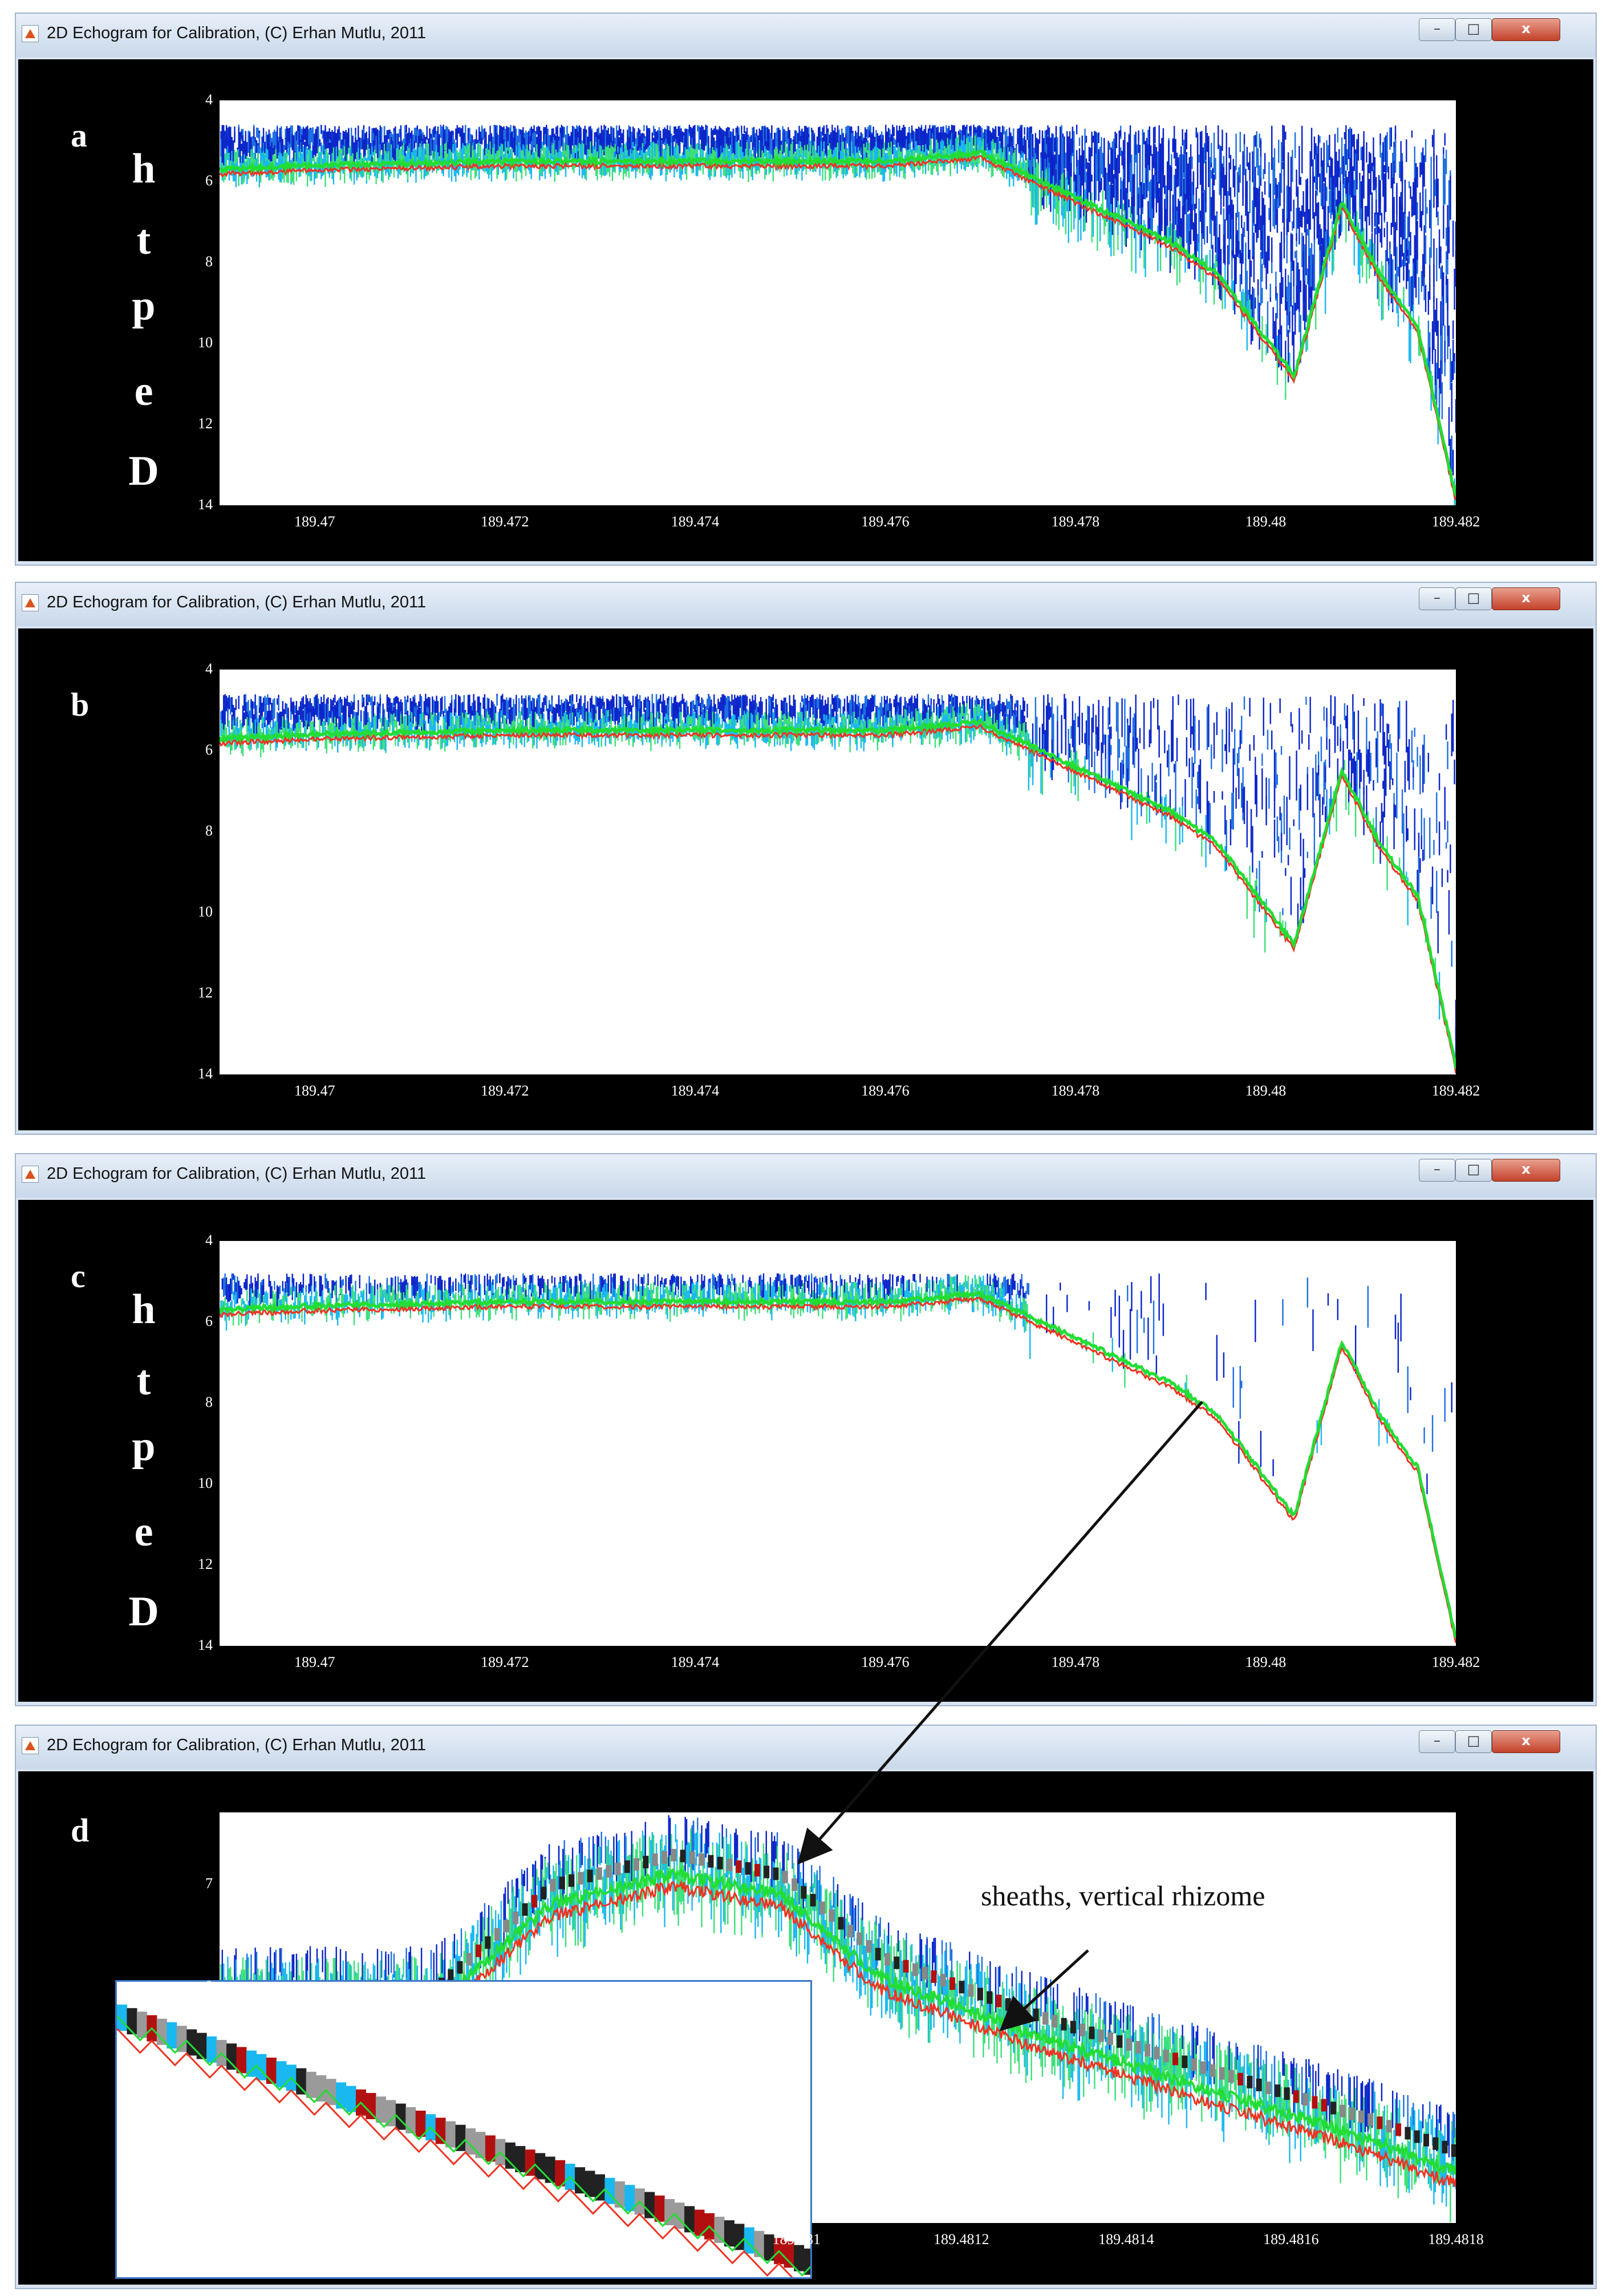  Describe the element at coordinates (144, 305) in the screenshot. I see `ylabel-letter: p` at that location.